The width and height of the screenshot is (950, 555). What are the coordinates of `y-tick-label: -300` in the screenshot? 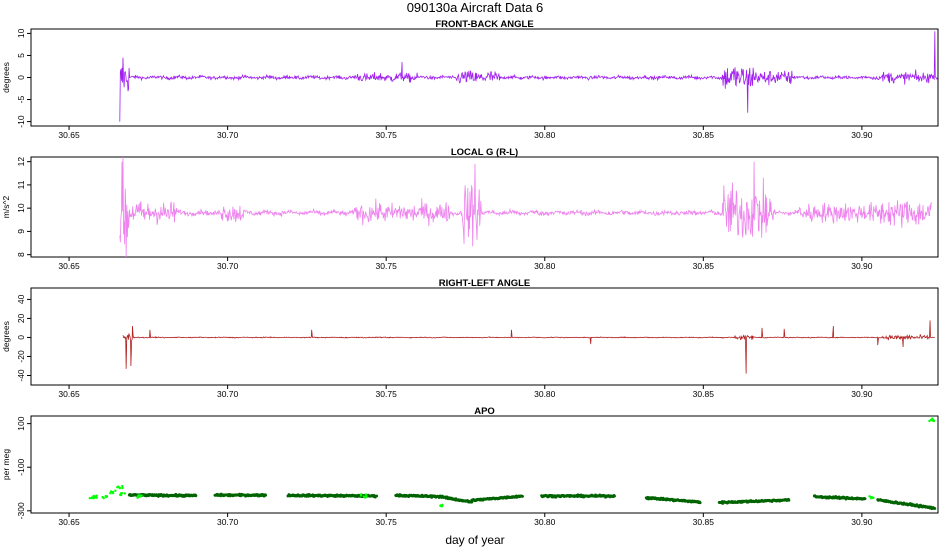 It's located at (21, 510).